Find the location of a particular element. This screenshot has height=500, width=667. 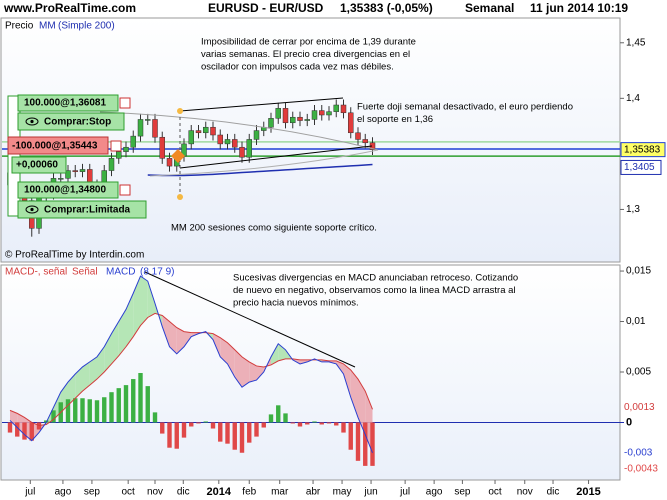

legend-ma-params: (Simple 200) is located at coordinates (86, 26).